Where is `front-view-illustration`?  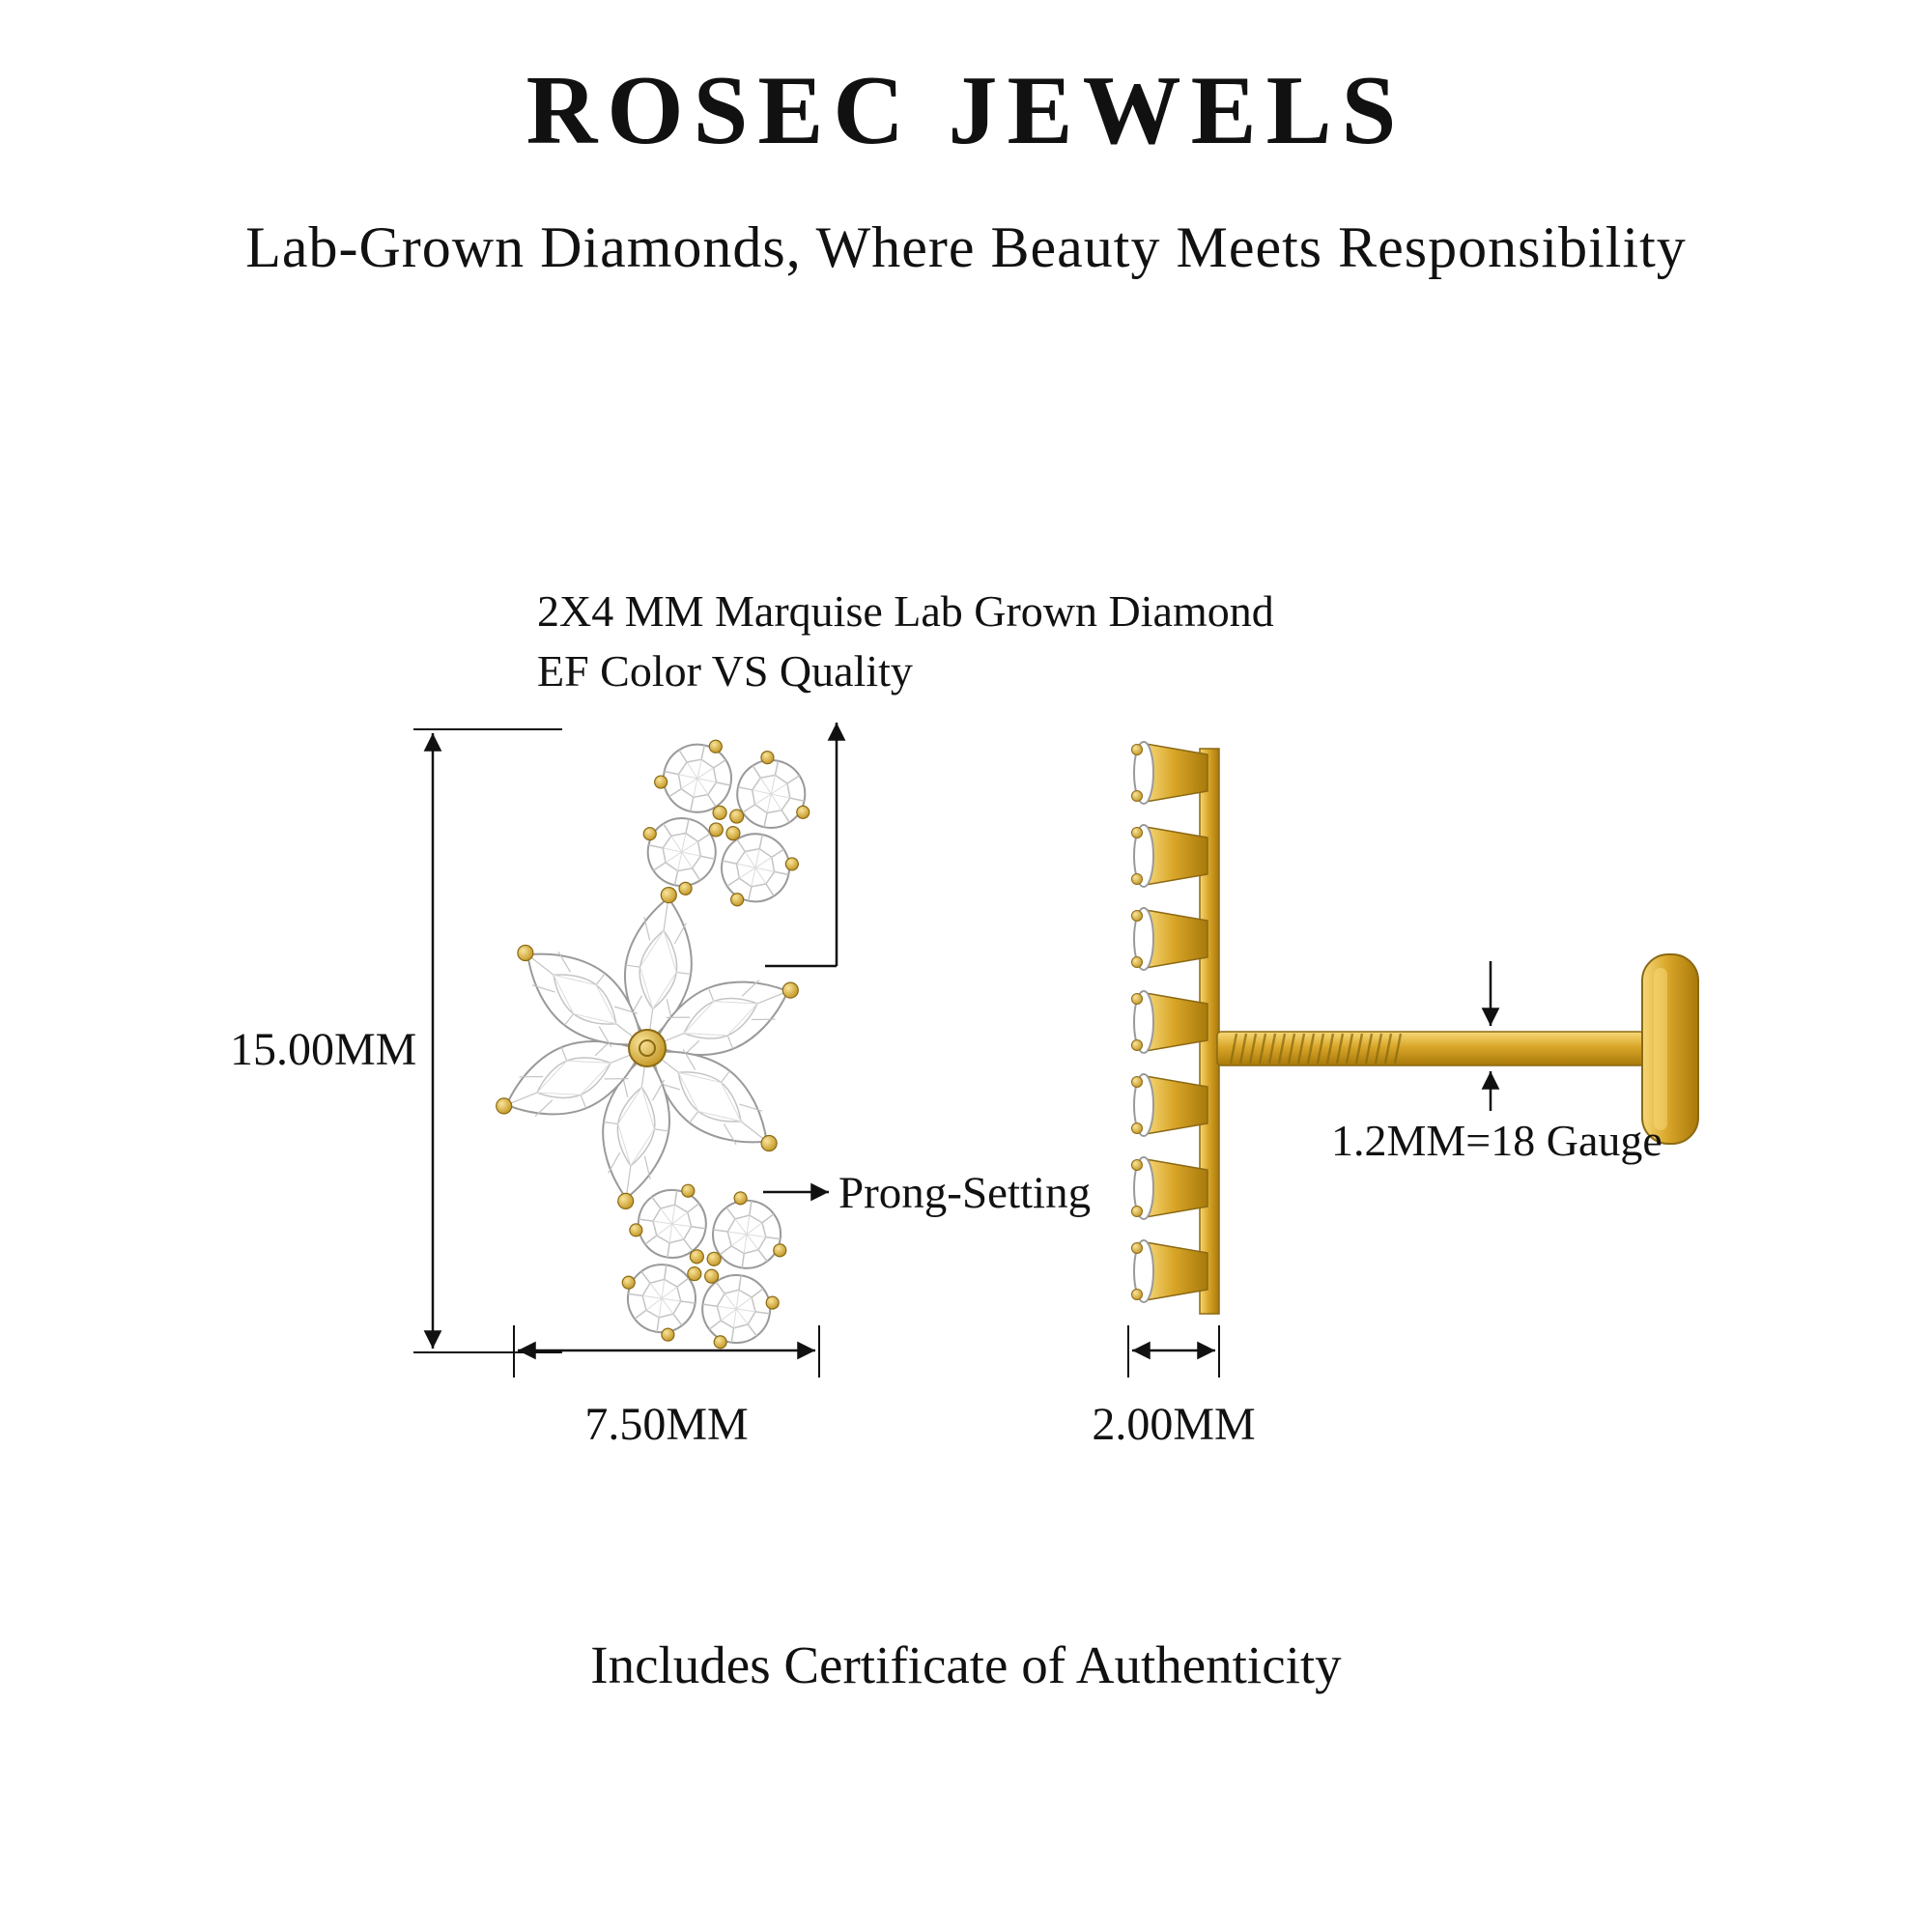
front-view-illustration is located at coordinates (656, 1042).